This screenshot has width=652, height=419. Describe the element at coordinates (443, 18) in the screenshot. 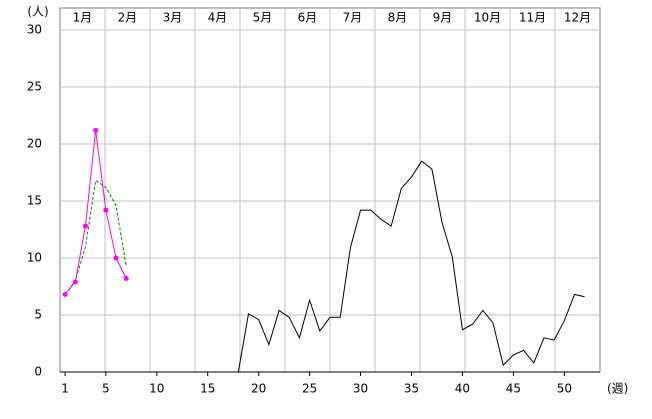

I see `month-label: 9月` at that location.